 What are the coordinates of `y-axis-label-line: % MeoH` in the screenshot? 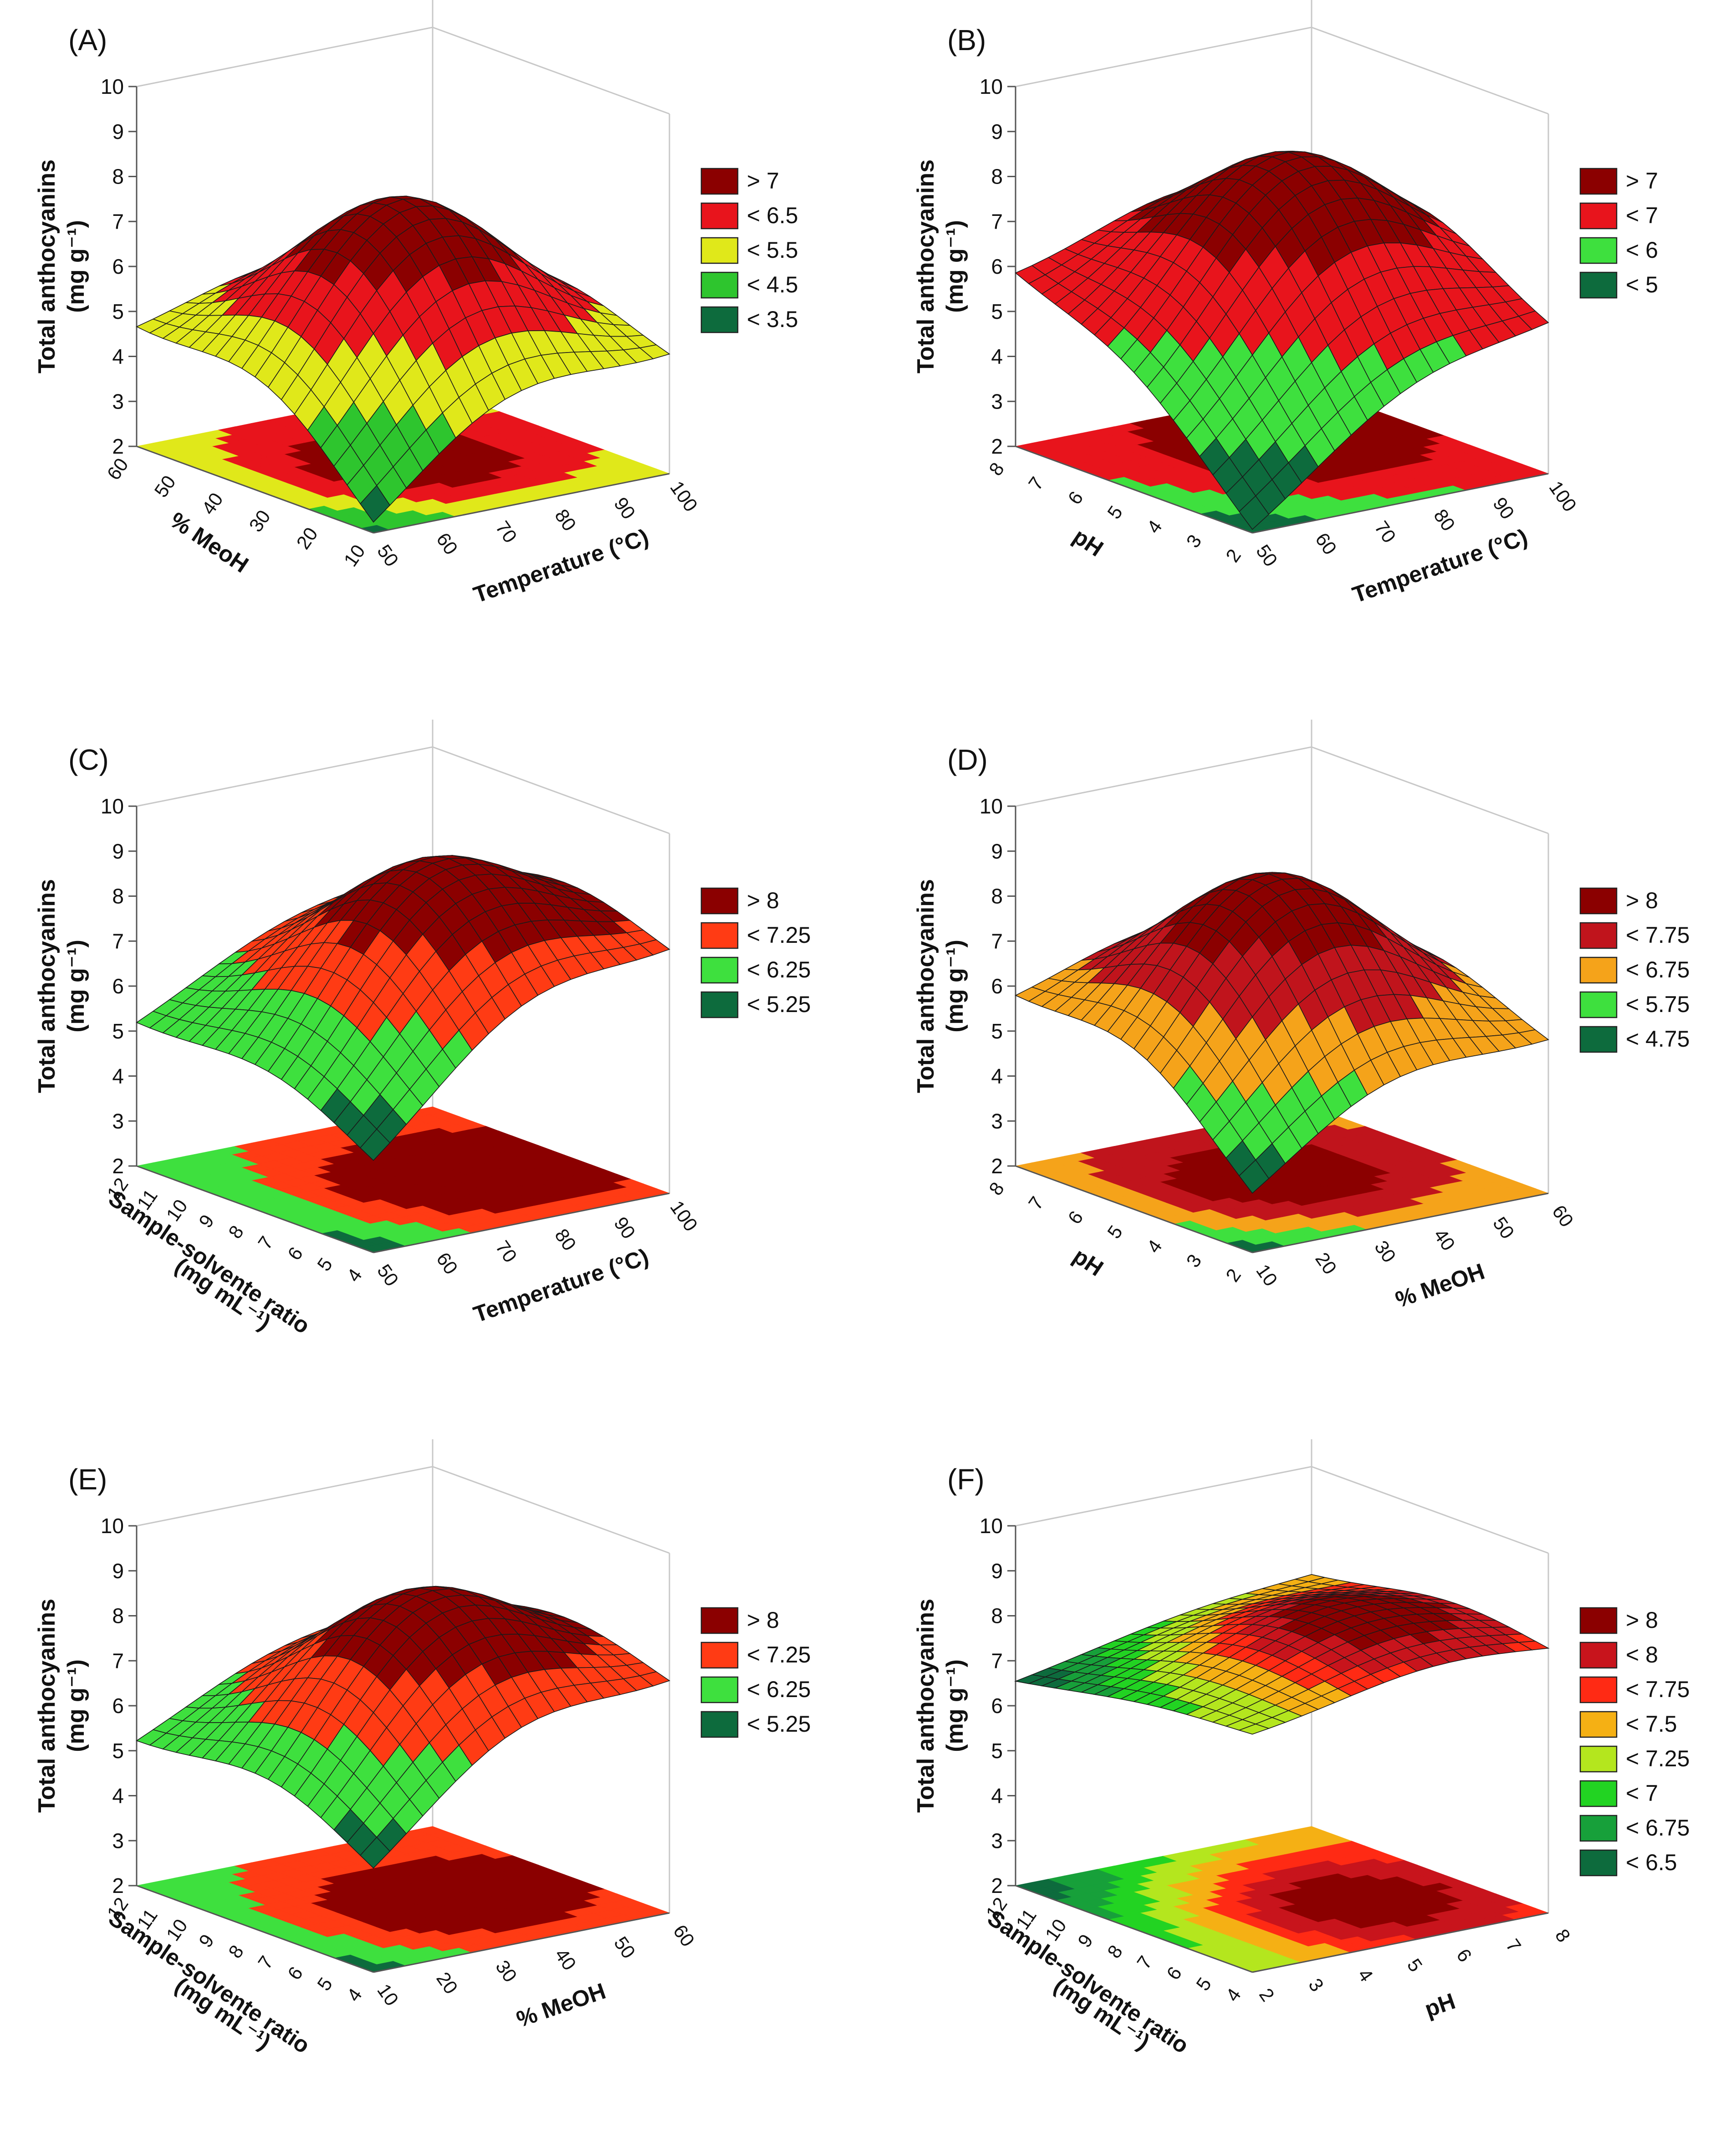 It's located at (209, 542).